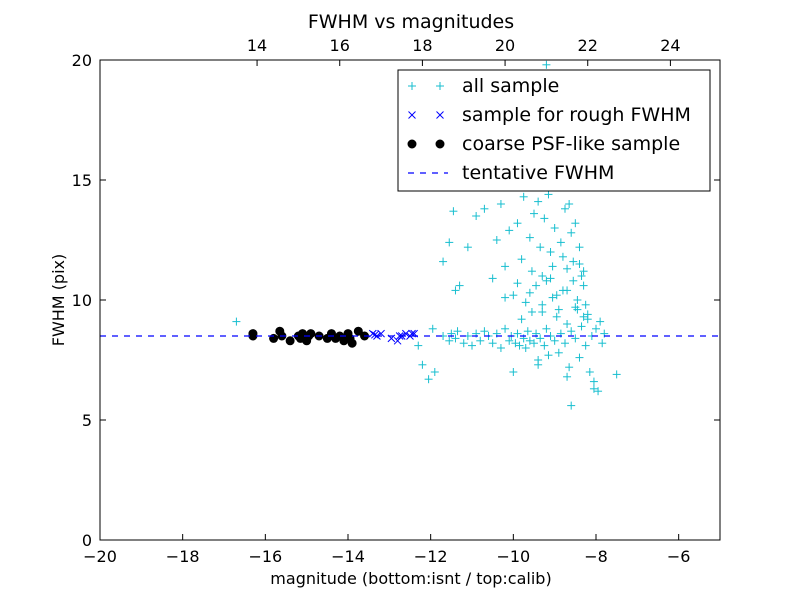  What do you see at coordinates (82, 60) in the screenshot?
I see `y-tick-label: 20` at bounding box center [82, 60].